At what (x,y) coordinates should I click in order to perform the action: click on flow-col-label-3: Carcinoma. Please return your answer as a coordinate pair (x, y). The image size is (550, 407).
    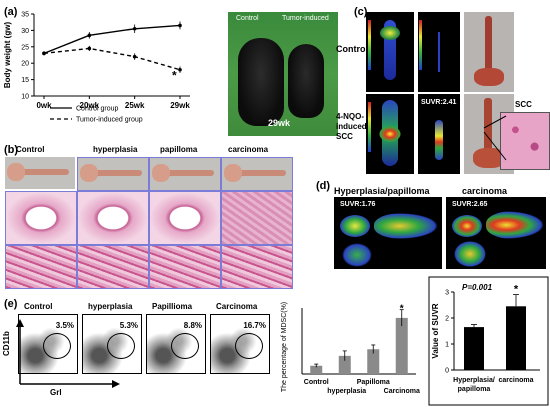
    Looking at the image, I should click on (237, 306).